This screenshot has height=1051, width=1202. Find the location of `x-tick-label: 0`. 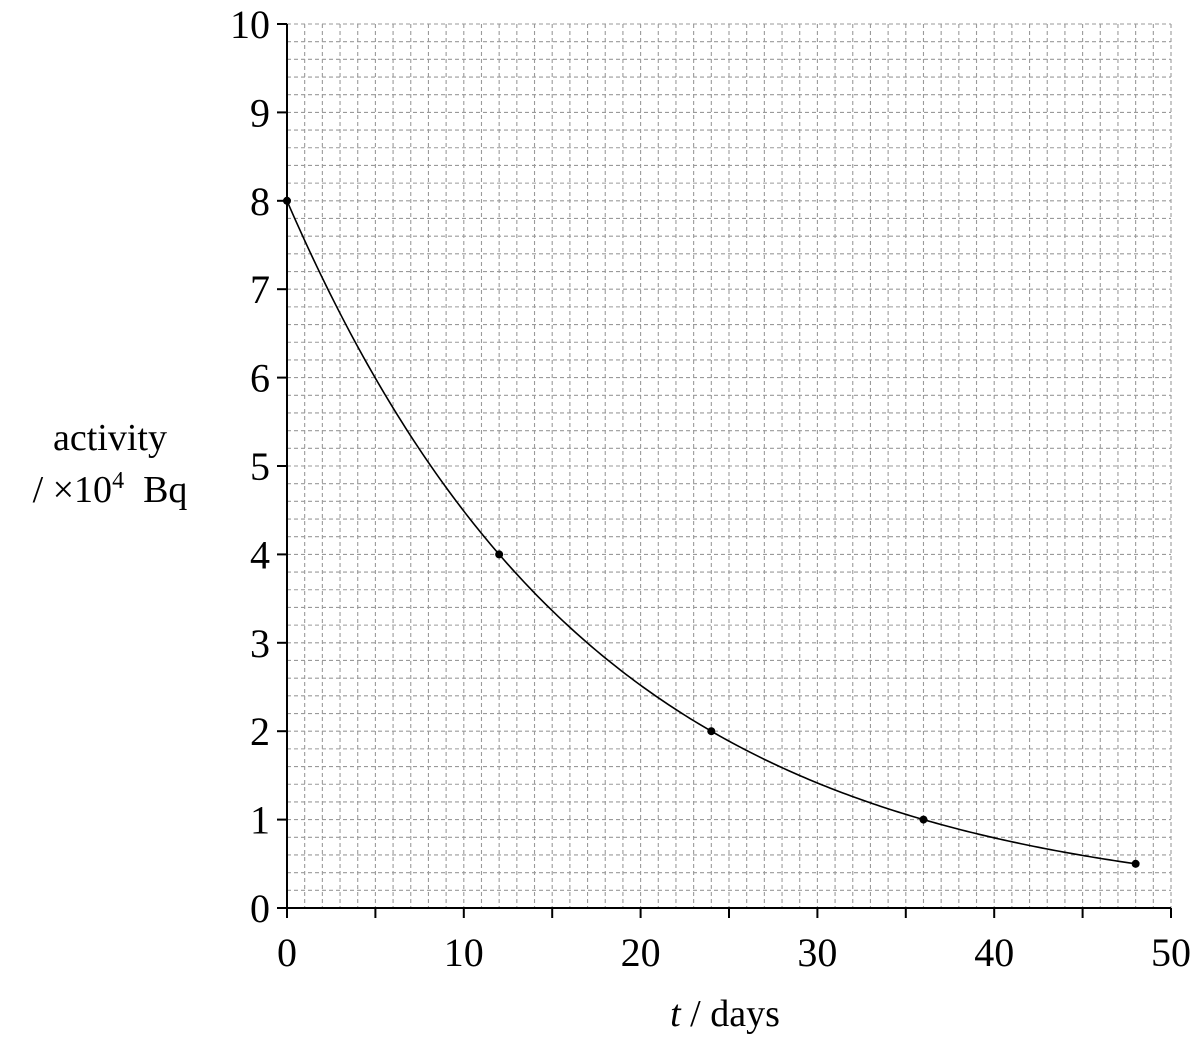

x-tick-label: 0 is located at coordinates (287, 952).